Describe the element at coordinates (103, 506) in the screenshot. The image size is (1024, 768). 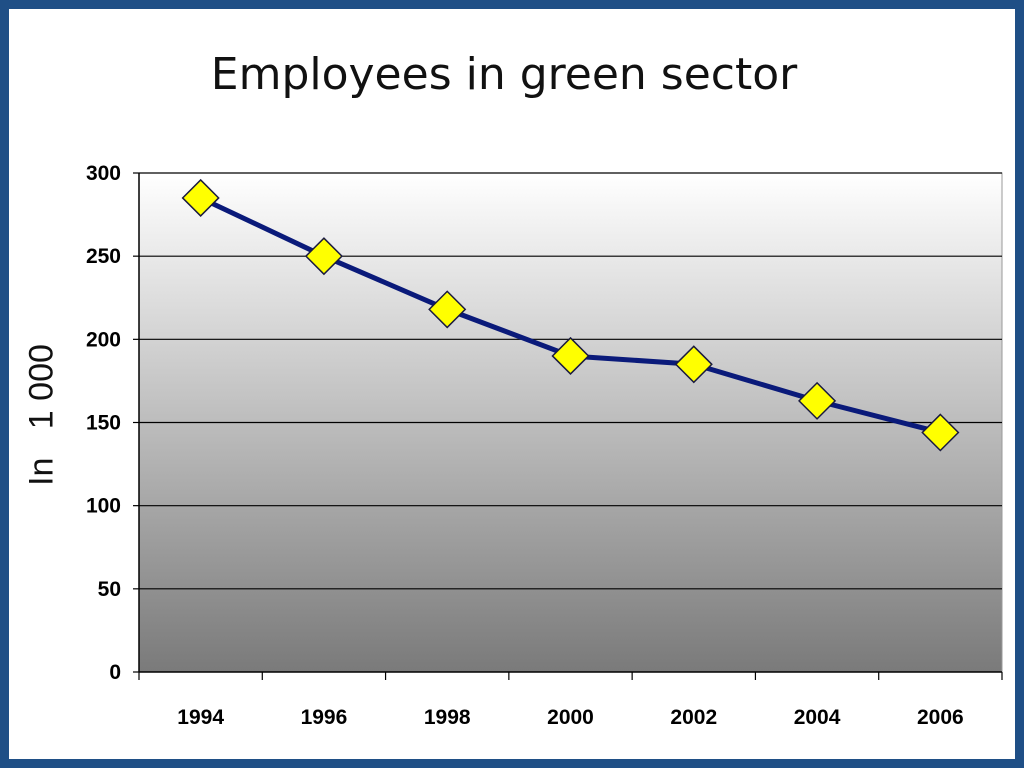
I see `y-tick-label: 100` at that location.